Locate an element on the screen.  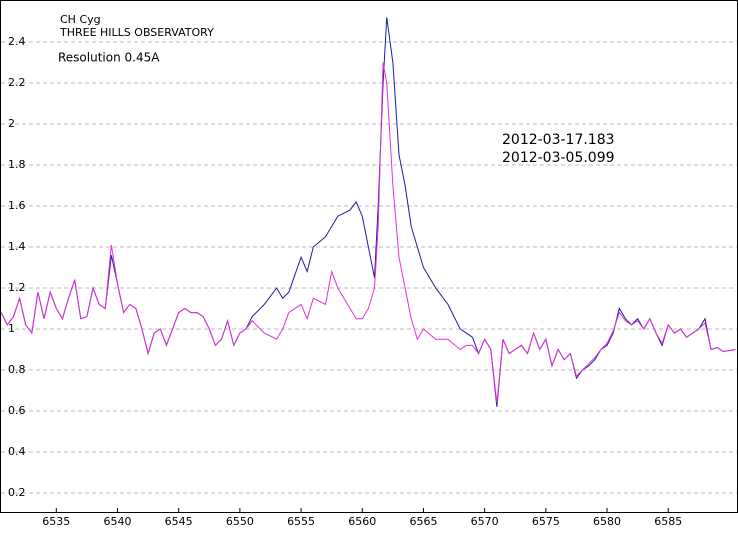
y-tick-label: 0.2 is located at coordinates (17, 492).